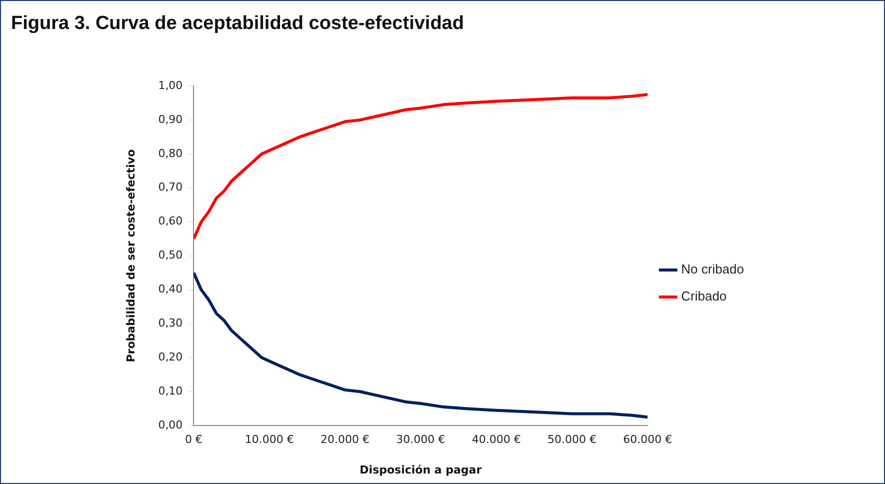 This screenshot has width=885, height=484. Describe the element at coordinates (345, 439) in the screenshot. I see `x-tick-label: 20.000 €` at that location.